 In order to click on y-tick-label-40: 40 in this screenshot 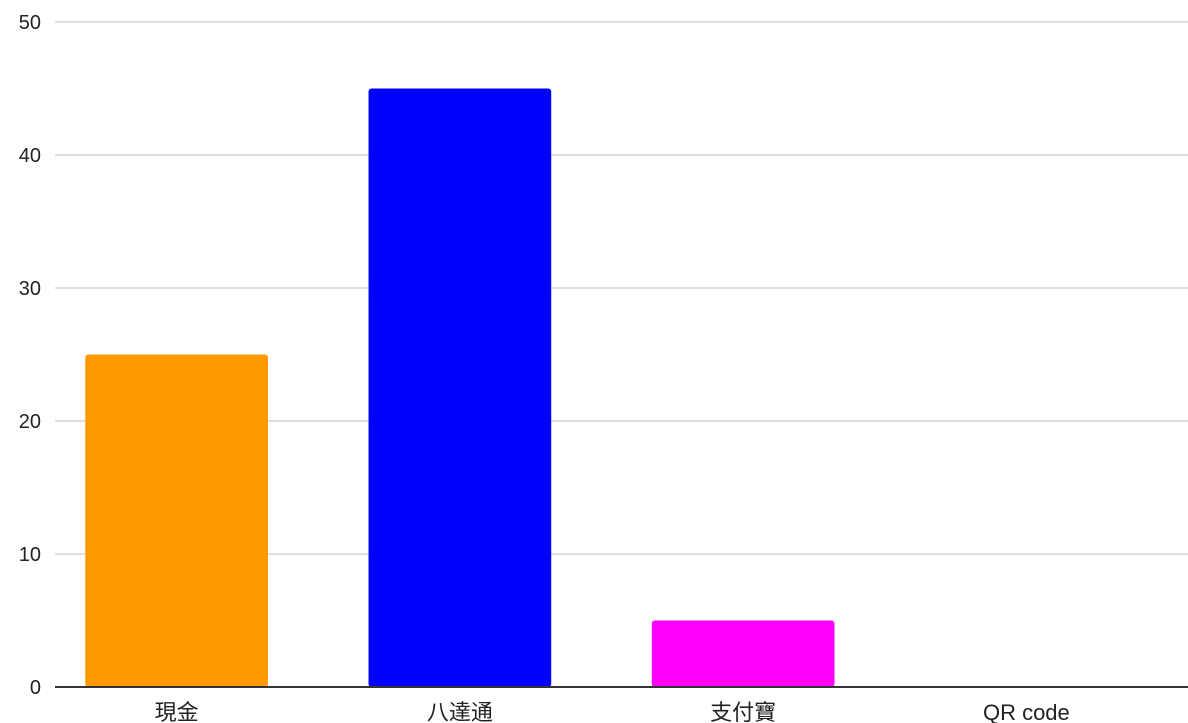, I will do `click(30, 156)`.